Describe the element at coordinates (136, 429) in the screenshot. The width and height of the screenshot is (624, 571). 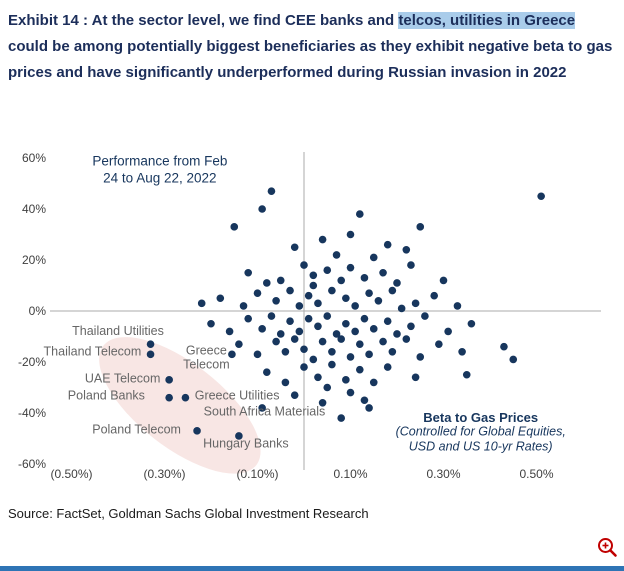
I see `label-poland-telecom: Poland Telecom` at that location.